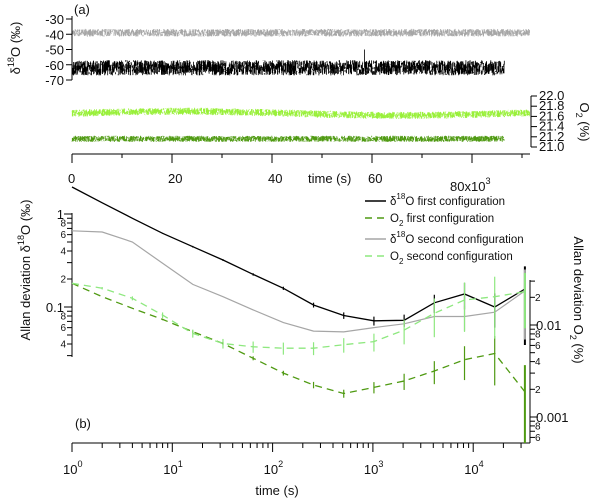  I want to click on right-y-tick-label: 0.001, so click(552, 417).